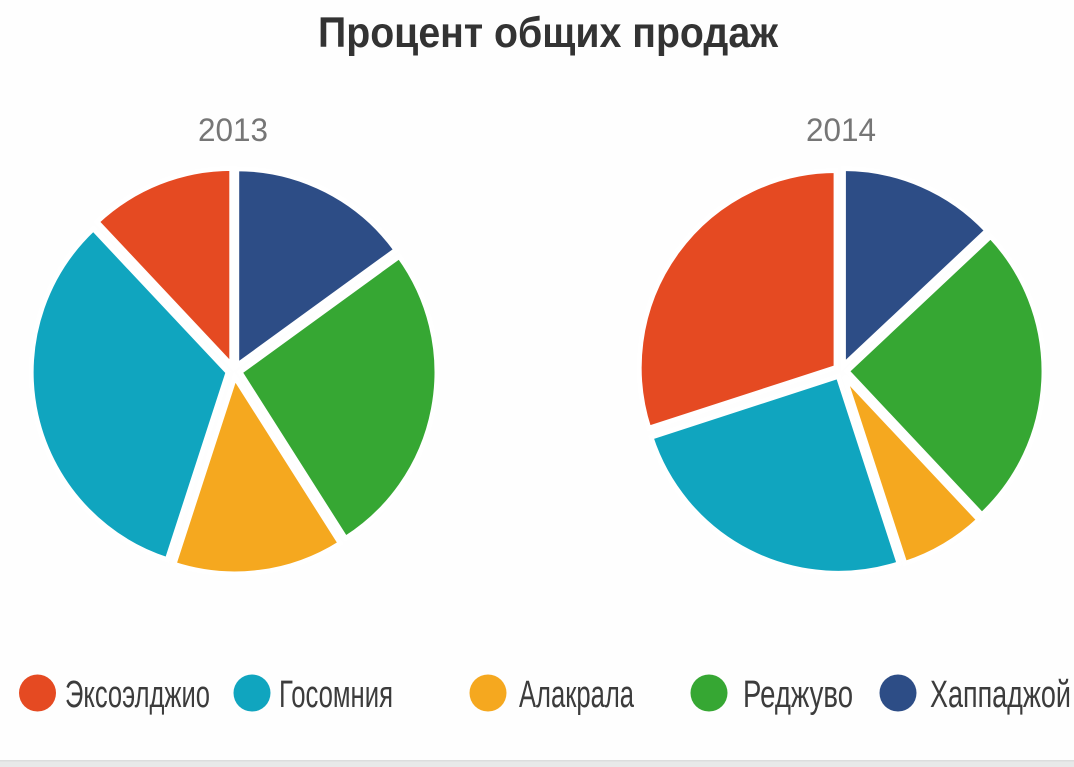 The image size is (1074, 767). I want to click on svg-text: Эксоэлджио, so click(137, 695).